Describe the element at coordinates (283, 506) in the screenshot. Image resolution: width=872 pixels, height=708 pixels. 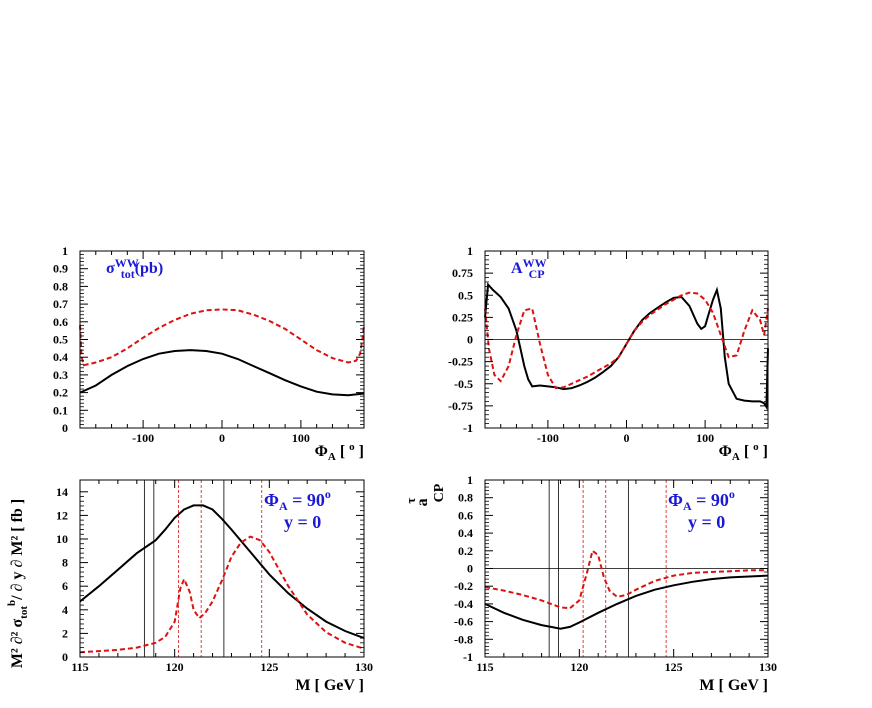
I see `phase-annotation-sub: A` at that location.